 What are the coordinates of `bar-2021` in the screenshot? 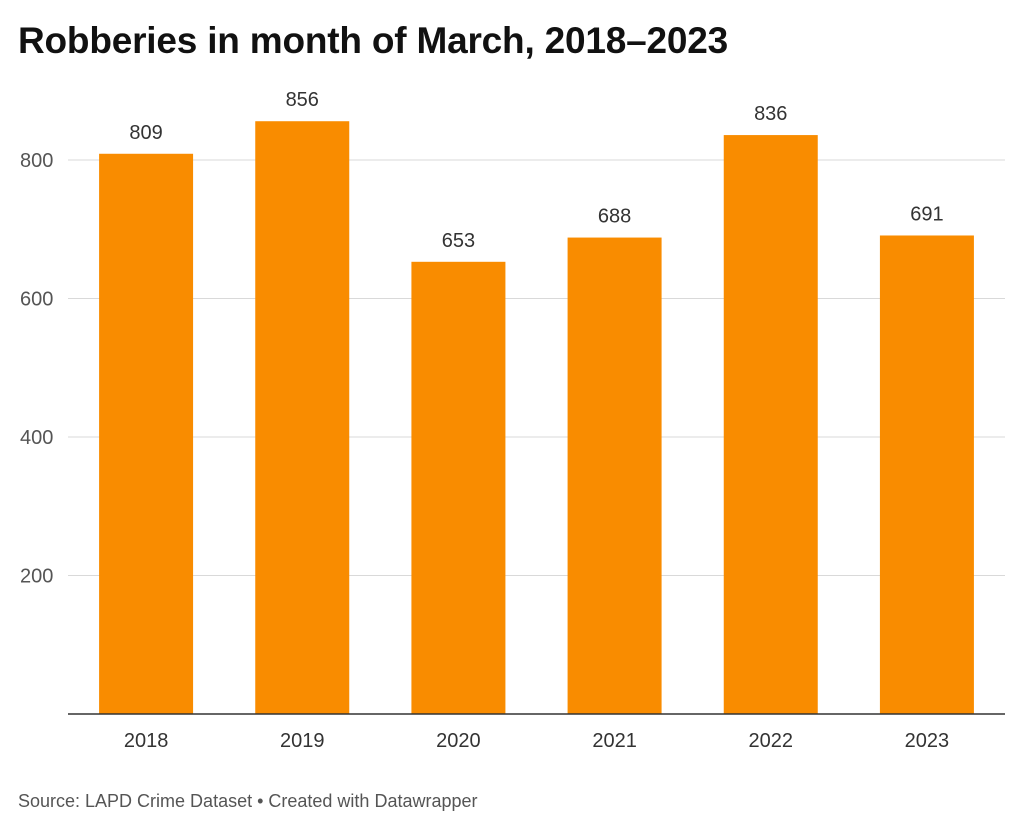 It's located at (614, 475).